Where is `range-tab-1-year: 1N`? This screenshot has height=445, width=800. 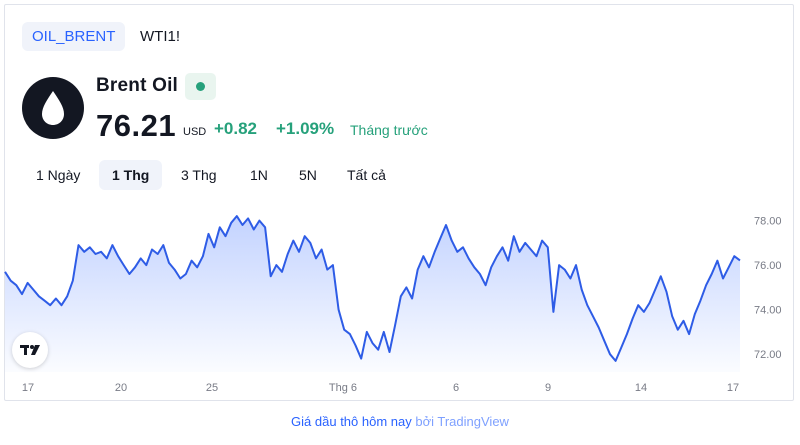
range-tab-1-year: 1N is located at coordinates (259, 175).